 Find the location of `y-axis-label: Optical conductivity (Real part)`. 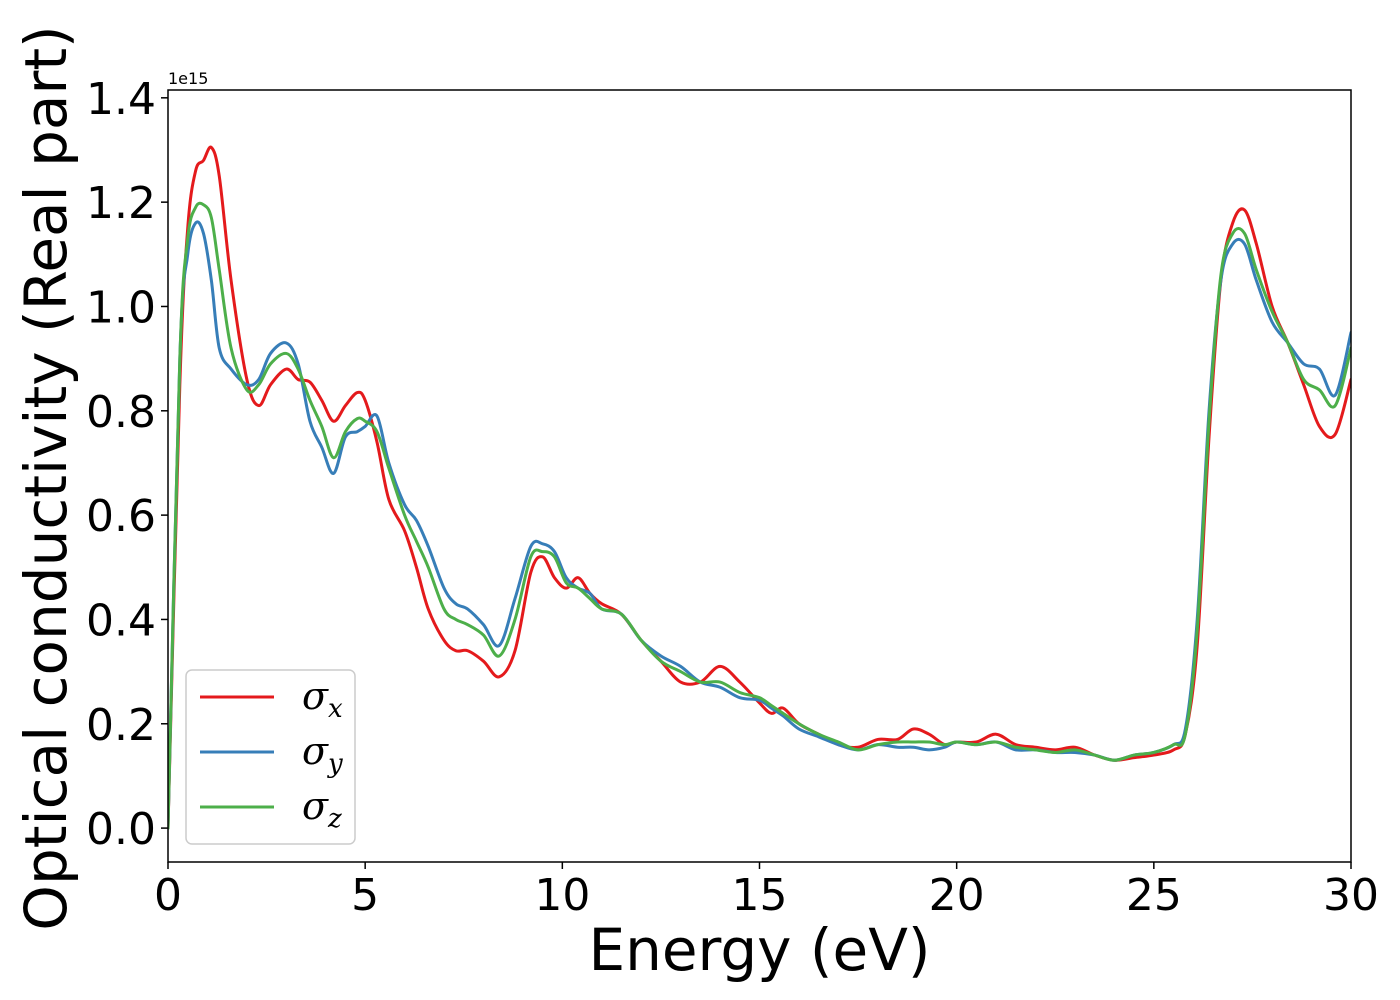

y-axis-label: Optical conductivity (Real part) is located at coordinates (46, 477).